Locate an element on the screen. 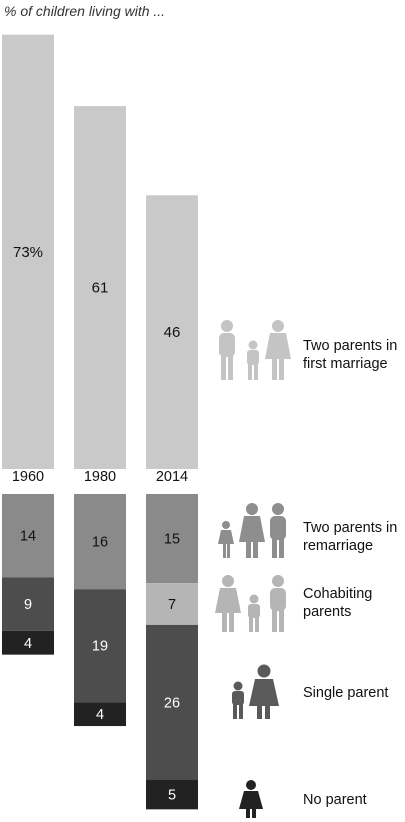  data-label-single-parent-2014: 26 is located at coordinates (172, 703).